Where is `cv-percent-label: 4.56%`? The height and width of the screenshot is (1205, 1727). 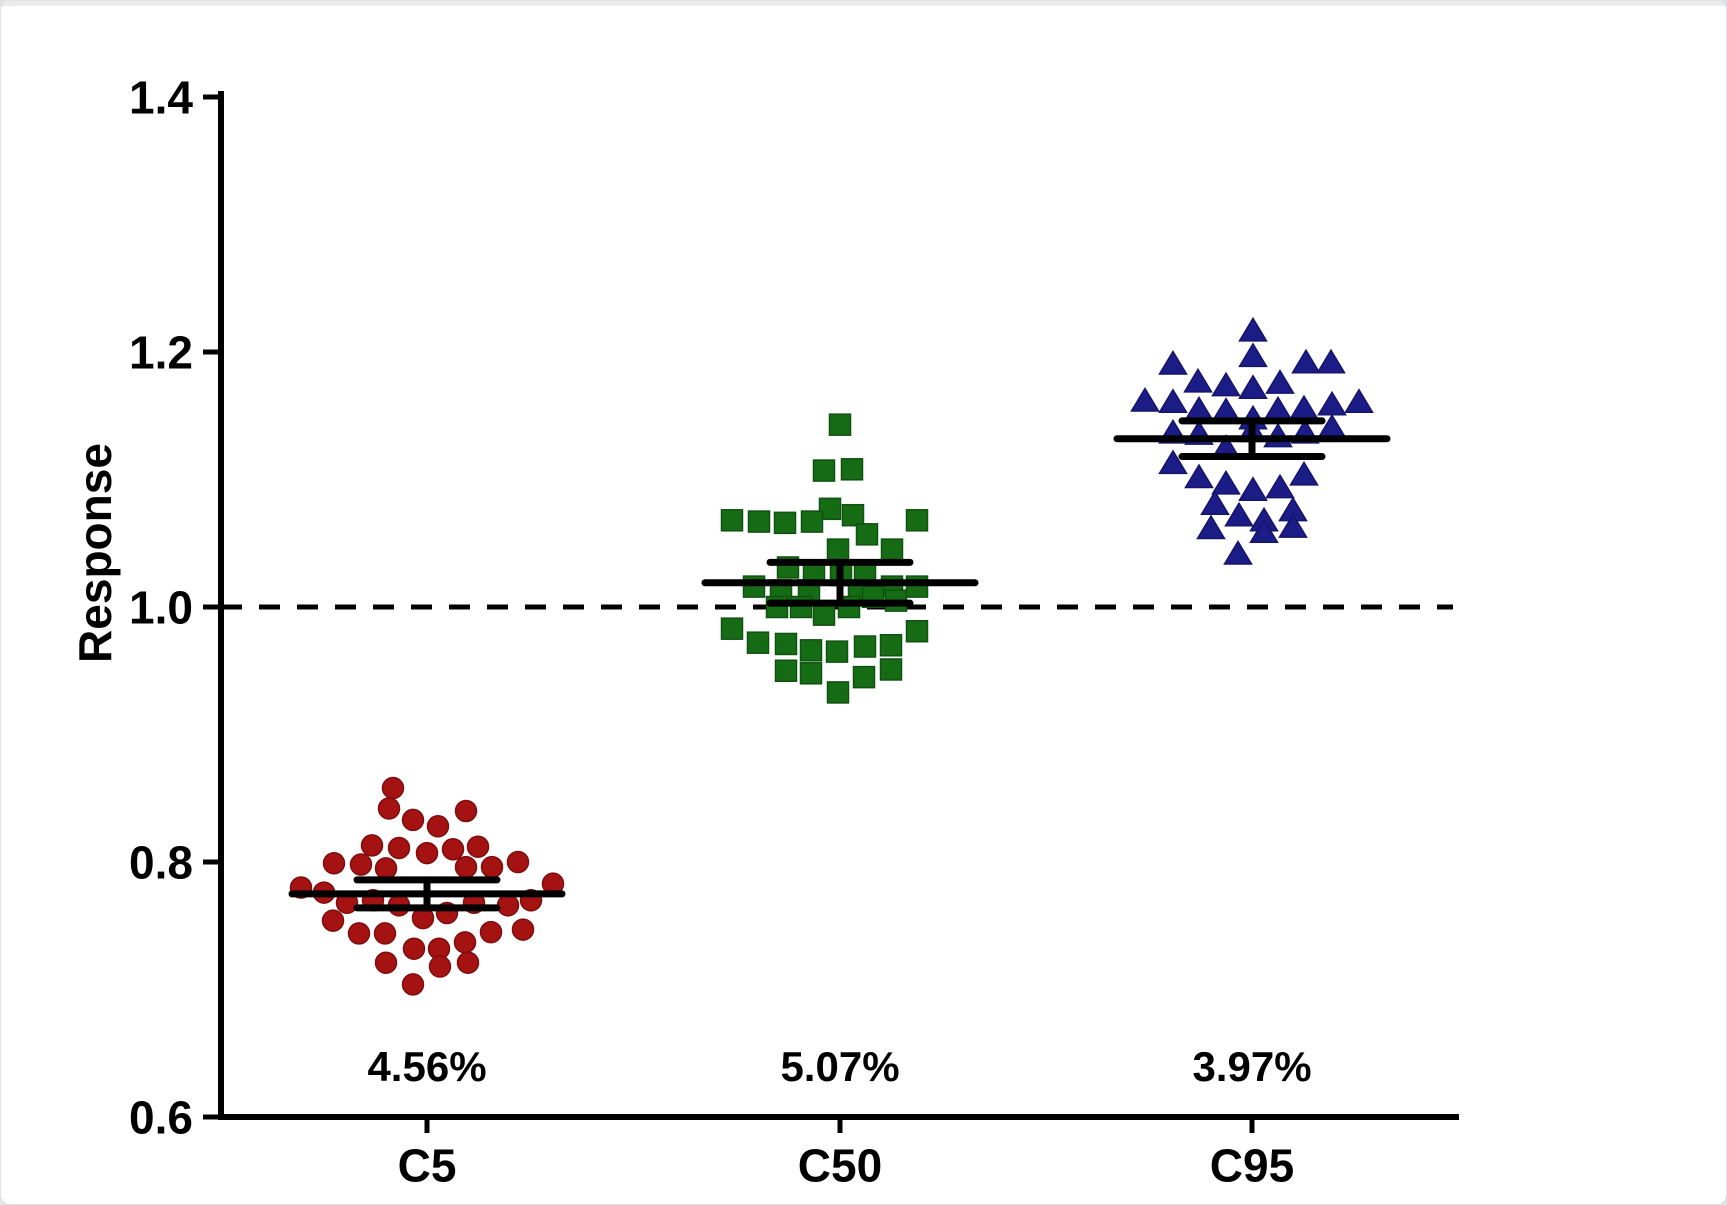
cv-percent-label: 4.56% is located at coordinates (426, 1066).